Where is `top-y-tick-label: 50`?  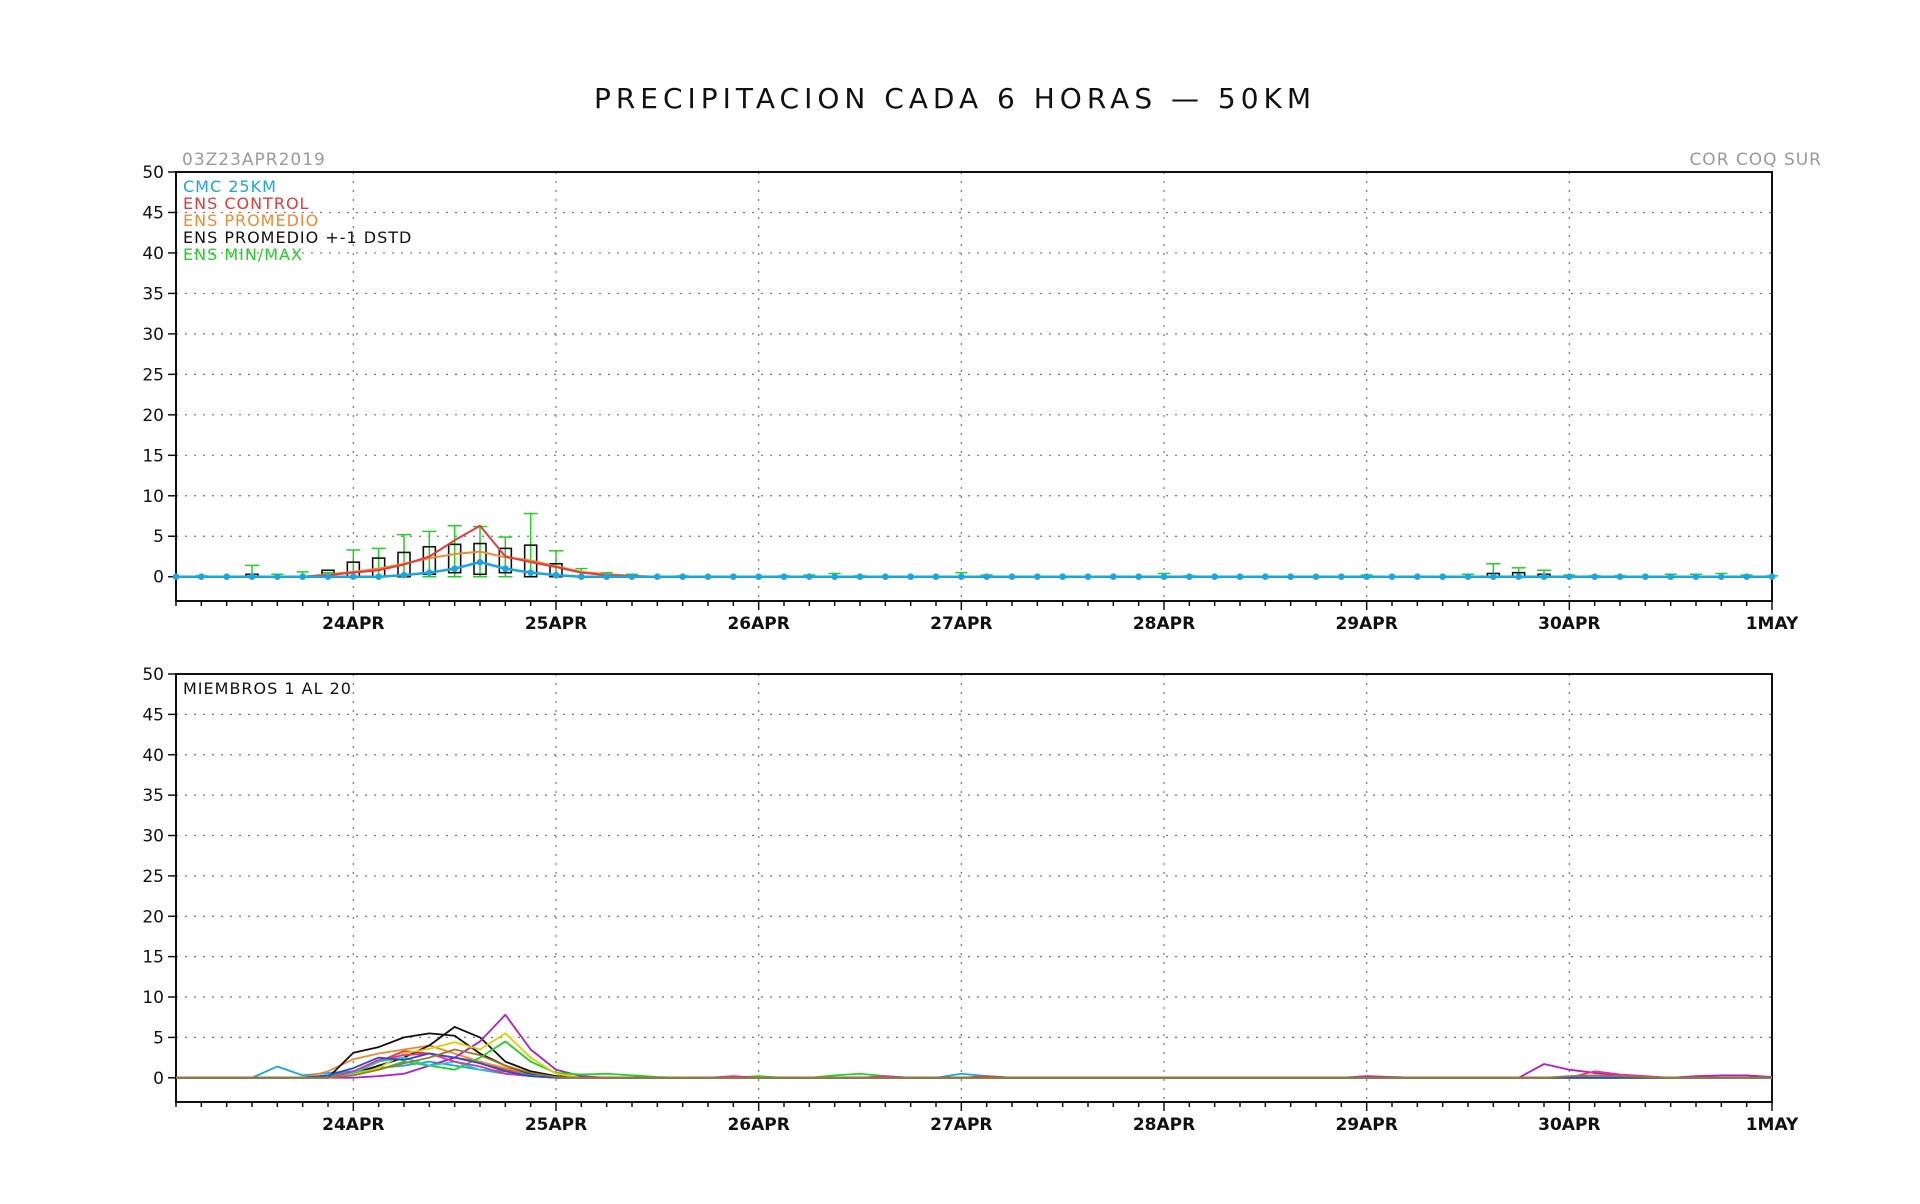
top-y-tick-label: 50 is located at coordinates (153, 173).